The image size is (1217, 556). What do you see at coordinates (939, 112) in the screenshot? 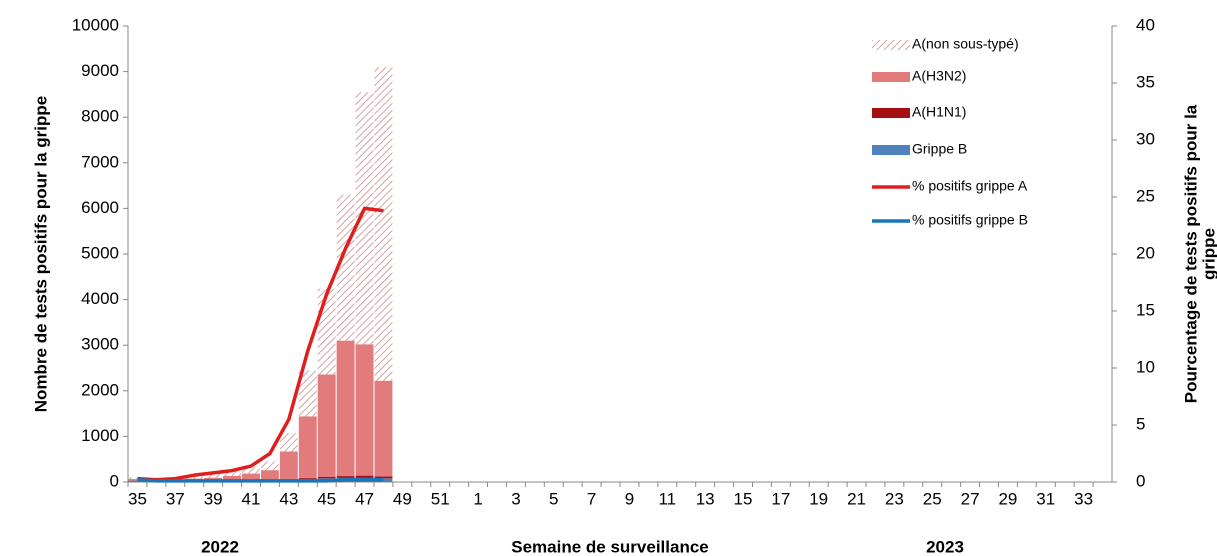
I see `legend-label: A(H1N1)` at bounding box center [939, 112].